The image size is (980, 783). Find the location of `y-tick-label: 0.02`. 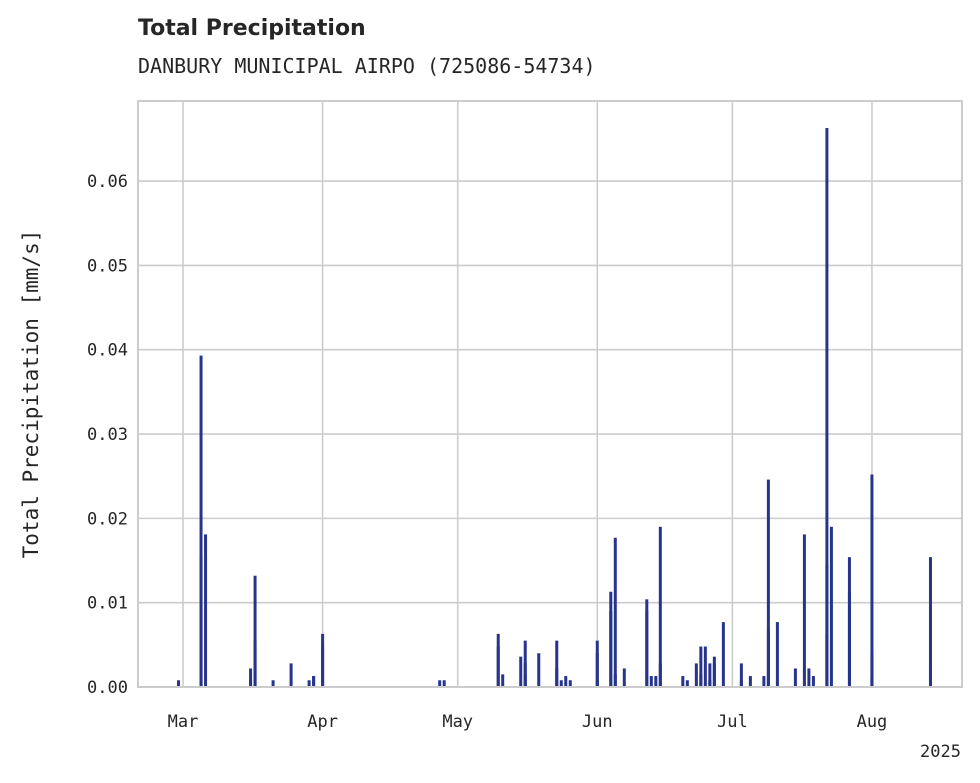

y-tick-label: 0.02 is located at coordinates (107, 519).